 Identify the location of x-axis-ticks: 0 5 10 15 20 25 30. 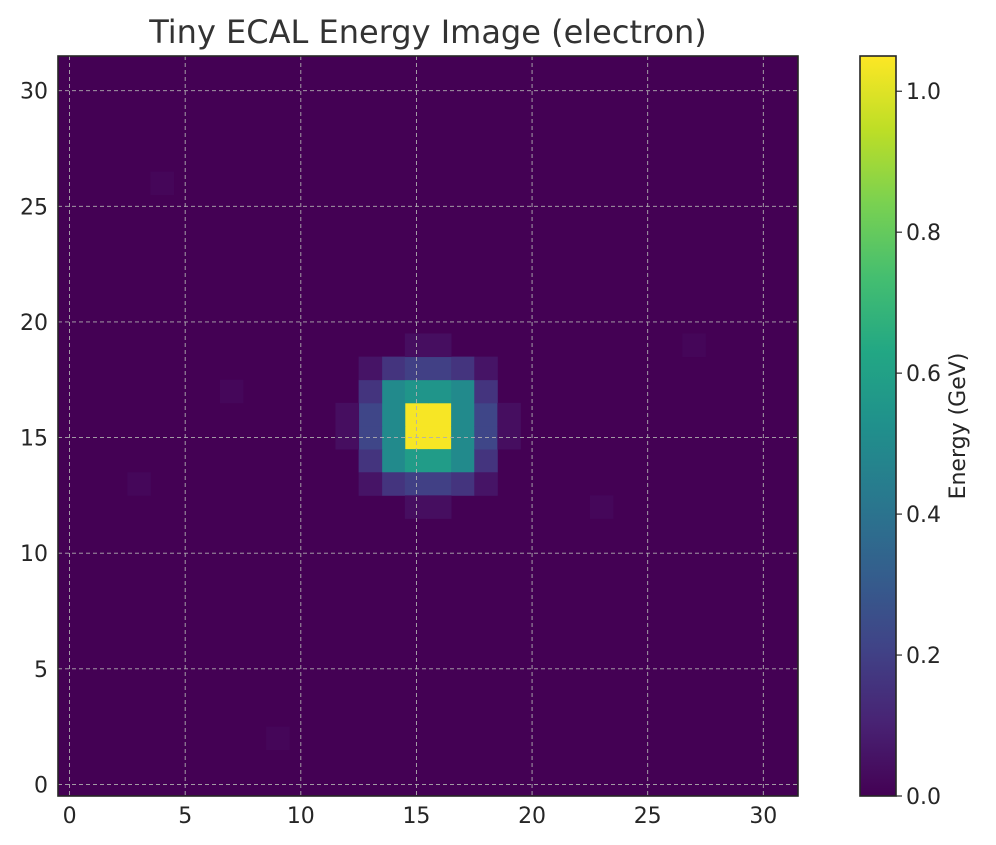
(420, 816).